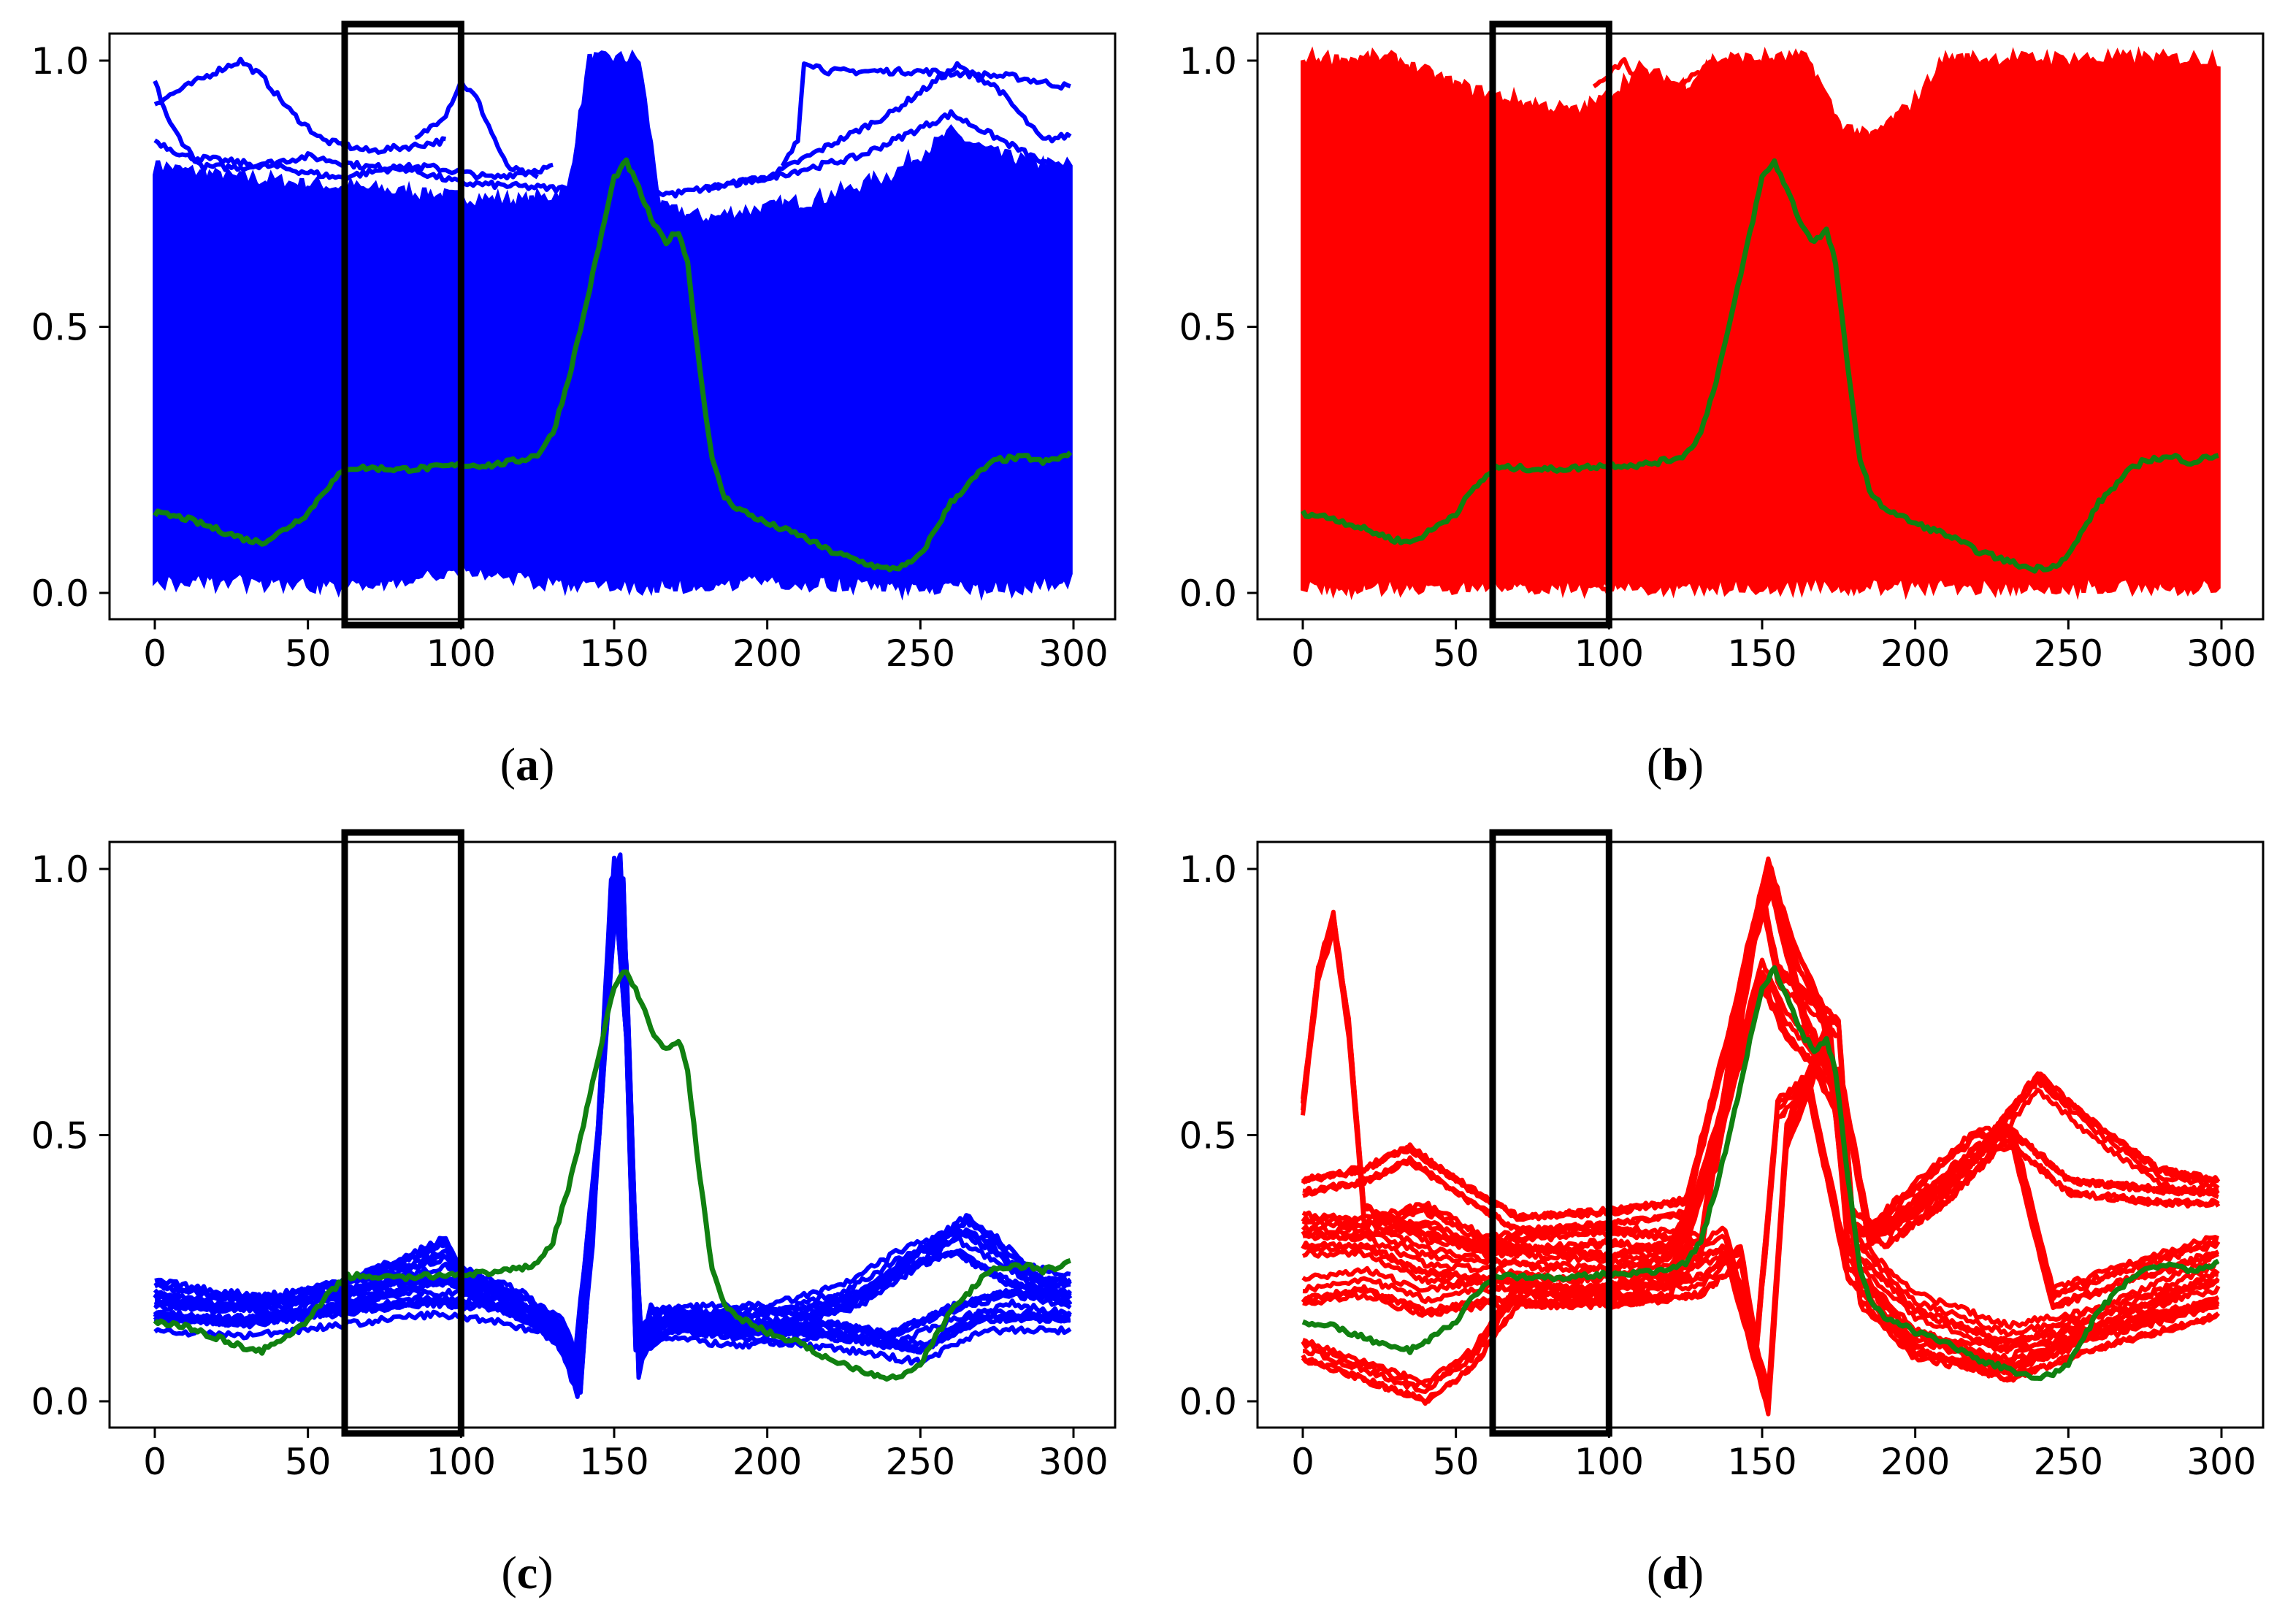  I want to click on subplot-caption: (a), so click(527, 764).